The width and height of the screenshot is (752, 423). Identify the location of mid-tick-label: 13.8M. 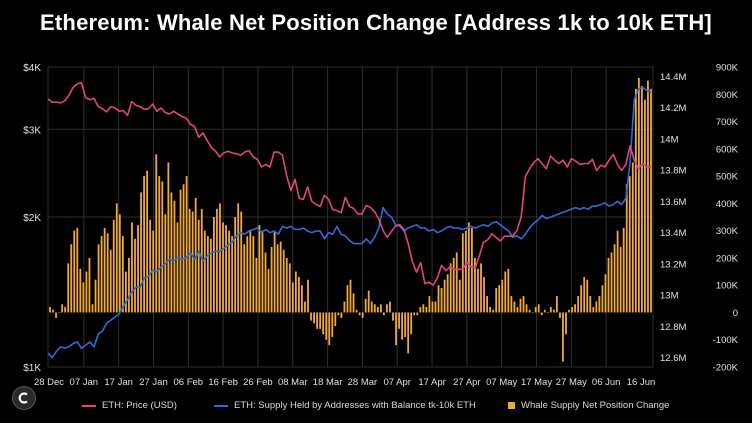
(673, 171).